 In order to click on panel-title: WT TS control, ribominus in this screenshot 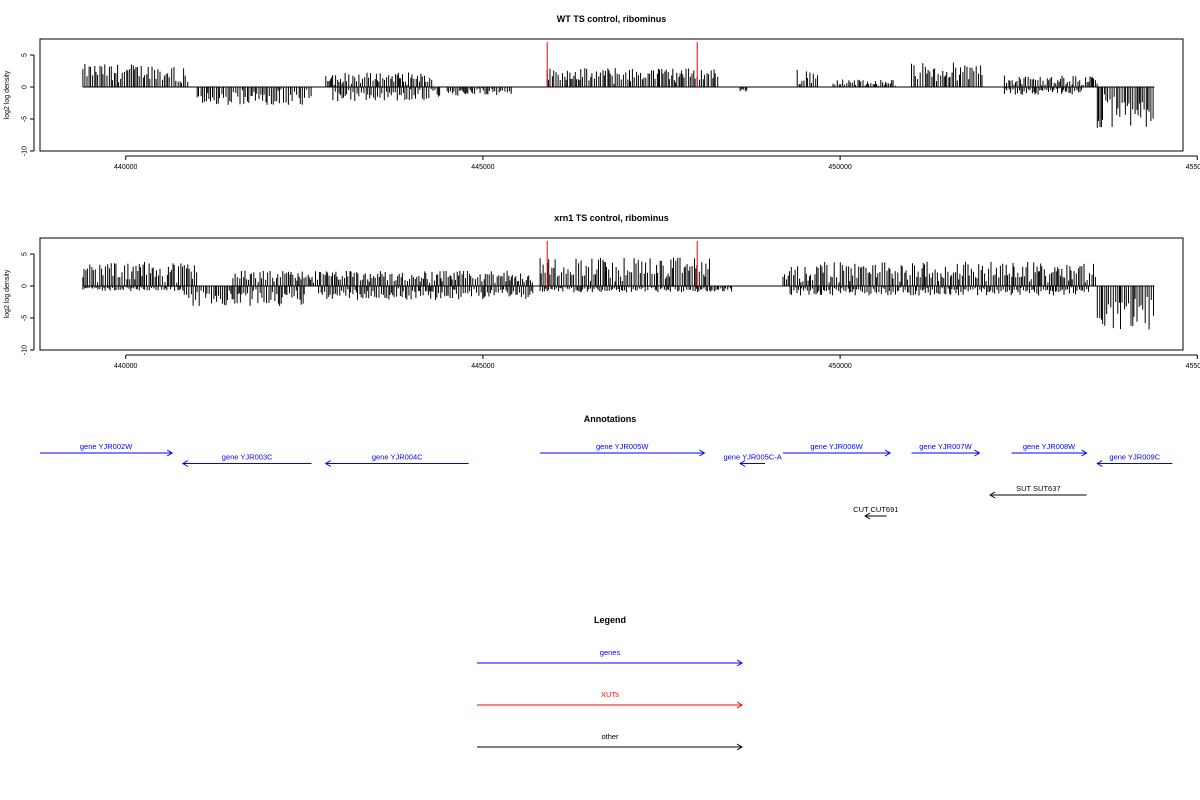, I will do `click(612, 19)`.